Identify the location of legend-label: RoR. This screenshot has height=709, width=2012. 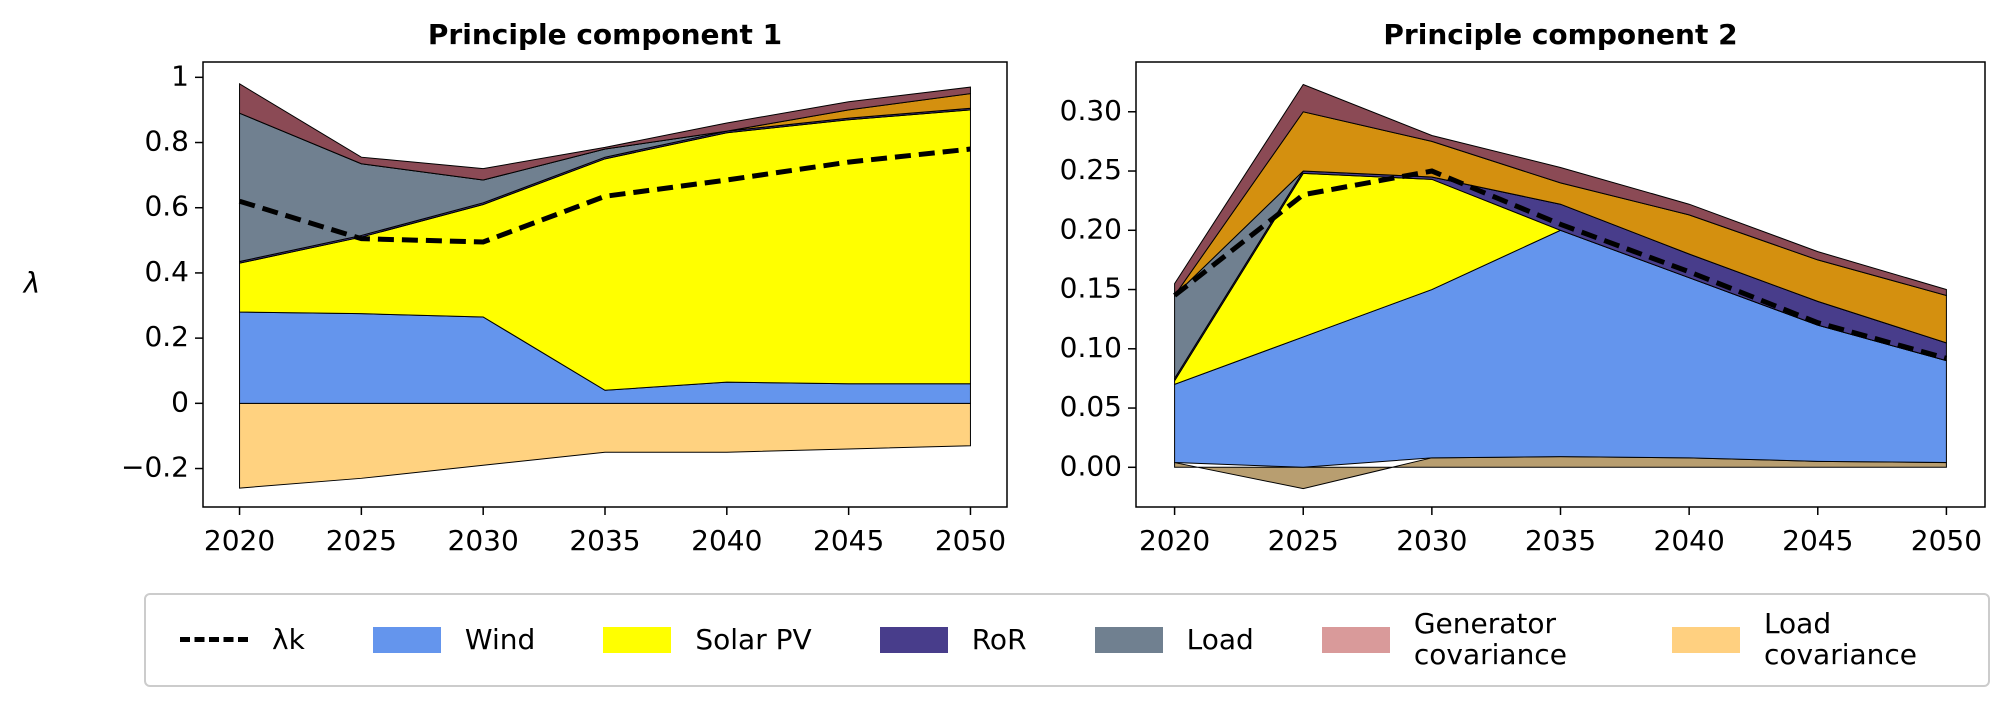
(999, 639).